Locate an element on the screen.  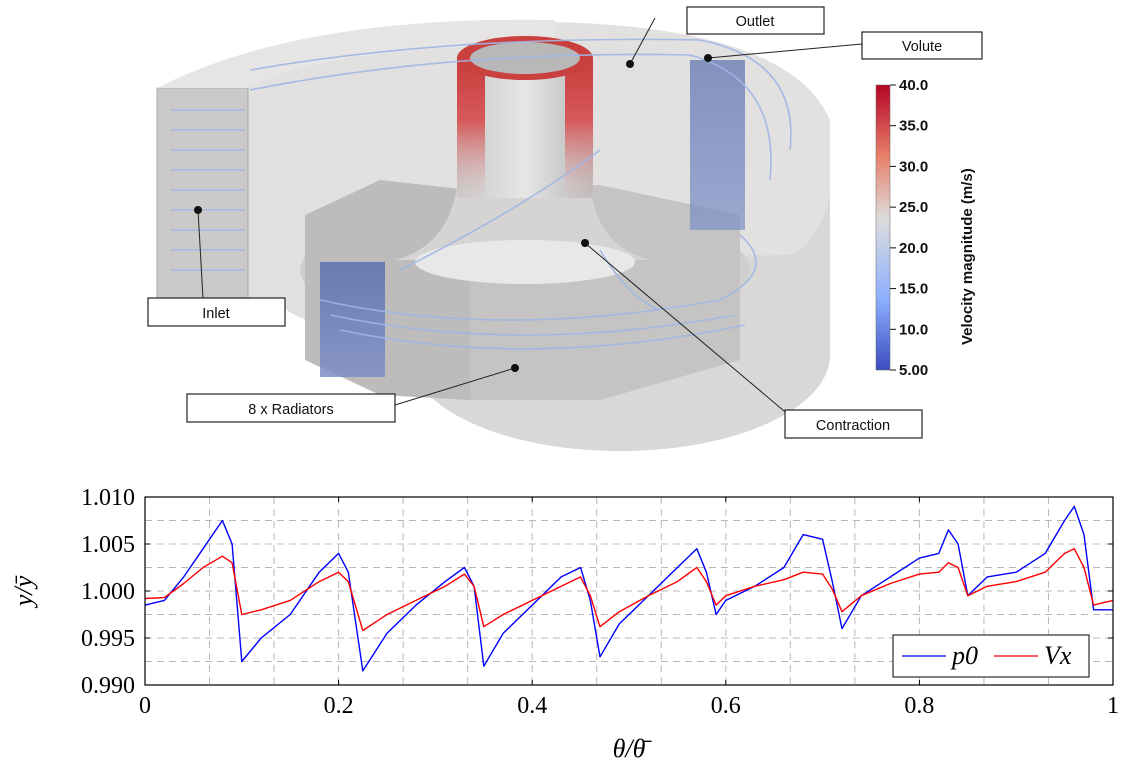
colorbar-tick-label: 35.0 is located at coordinates (913, 126).